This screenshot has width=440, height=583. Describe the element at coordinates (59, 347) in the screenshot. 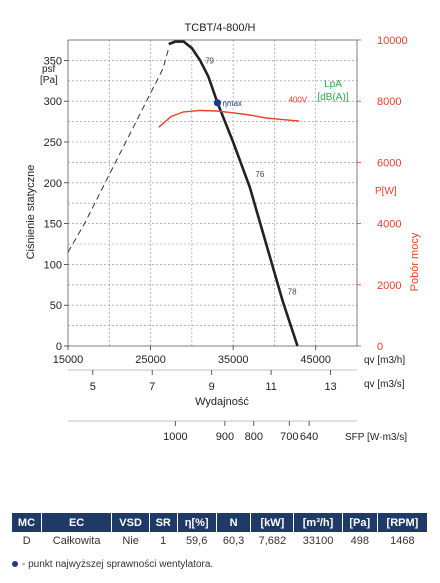

I see `y-tick-label: 0` at that location.